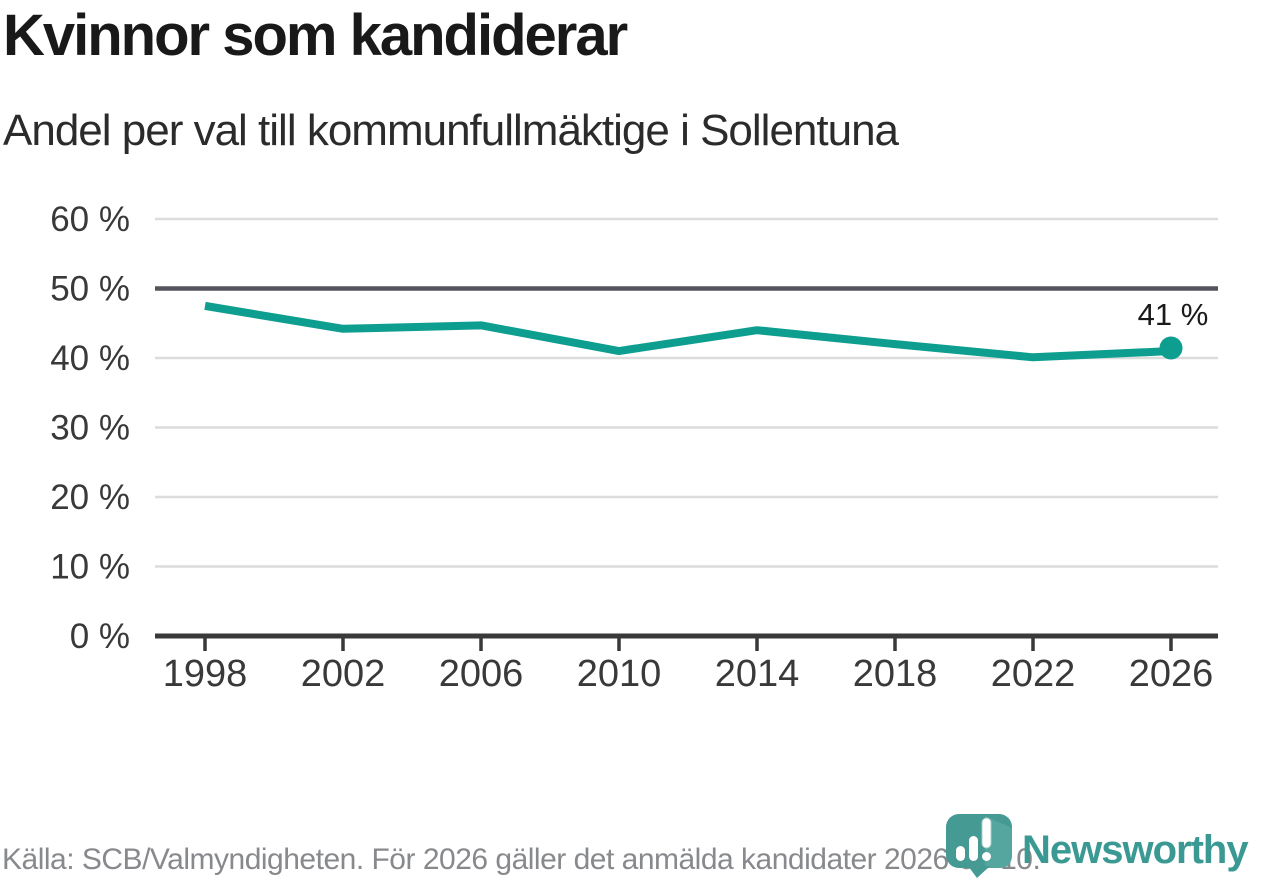  I want to click on chart-title: Kvinnor som kandiderar, so click(315, 35).